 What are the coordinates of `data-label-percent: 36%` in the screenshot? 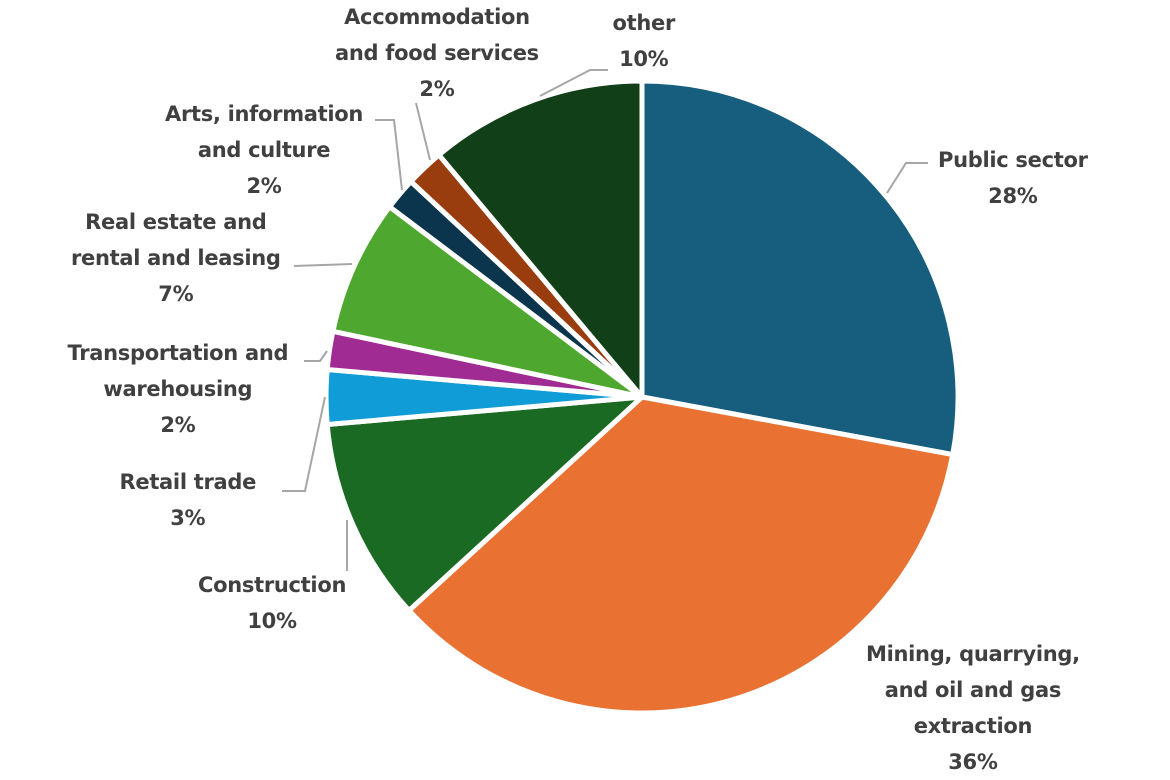 It's located at (973, 762).